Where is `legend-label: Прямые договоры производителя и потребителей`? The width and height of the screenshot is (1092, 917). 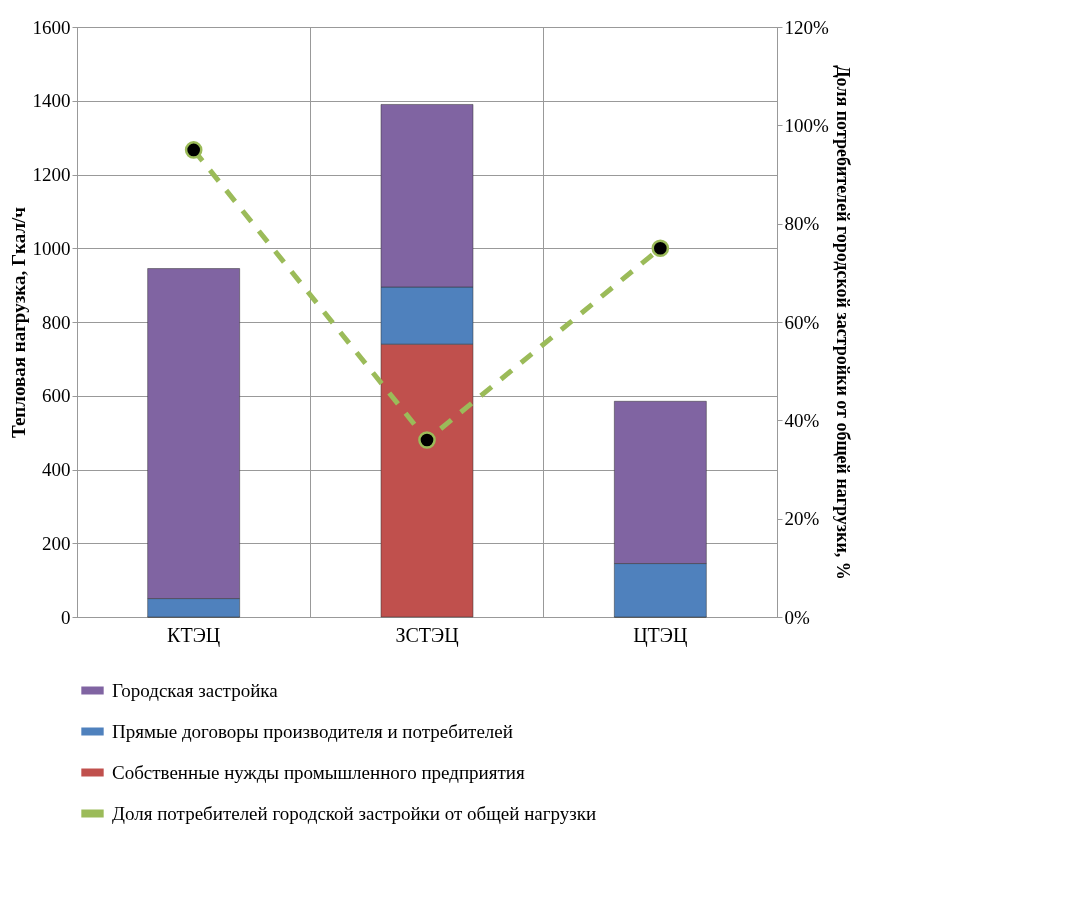
legend-label: Прямые договоры производителя и потребителей is located at coordinates (312, 731).